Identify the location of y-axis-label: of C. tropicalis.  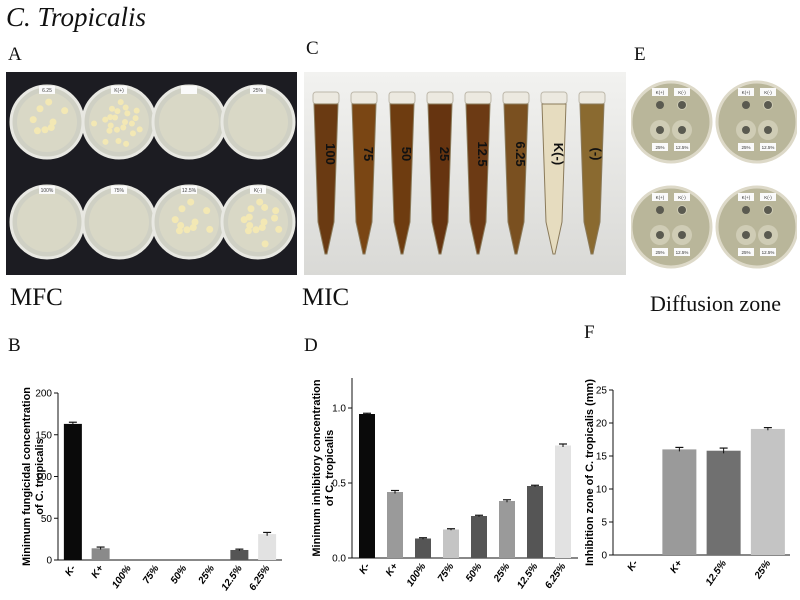
(330, 468).